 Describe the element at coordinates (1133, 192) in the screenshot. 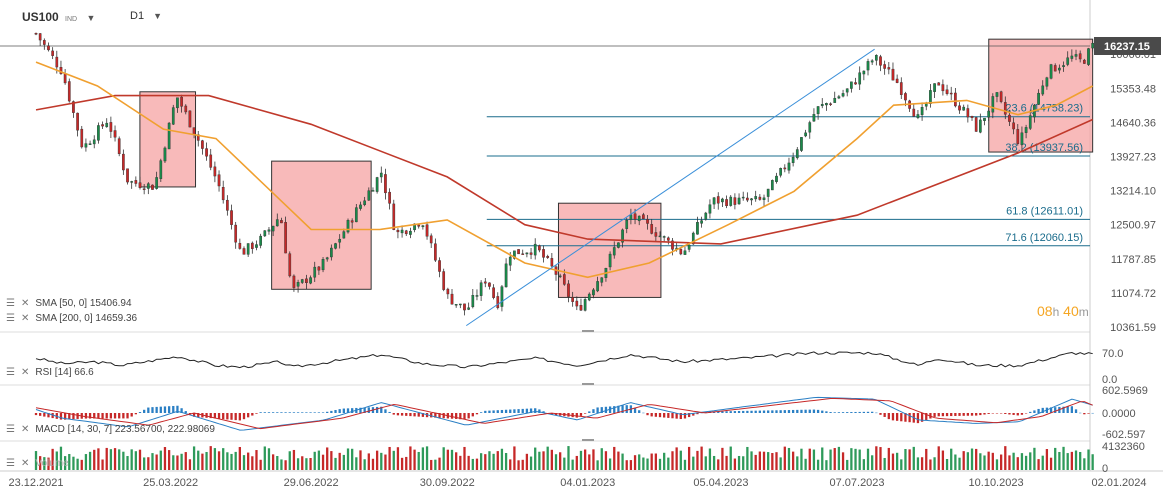

I see `y-tick-label: 13214.10` at that location.